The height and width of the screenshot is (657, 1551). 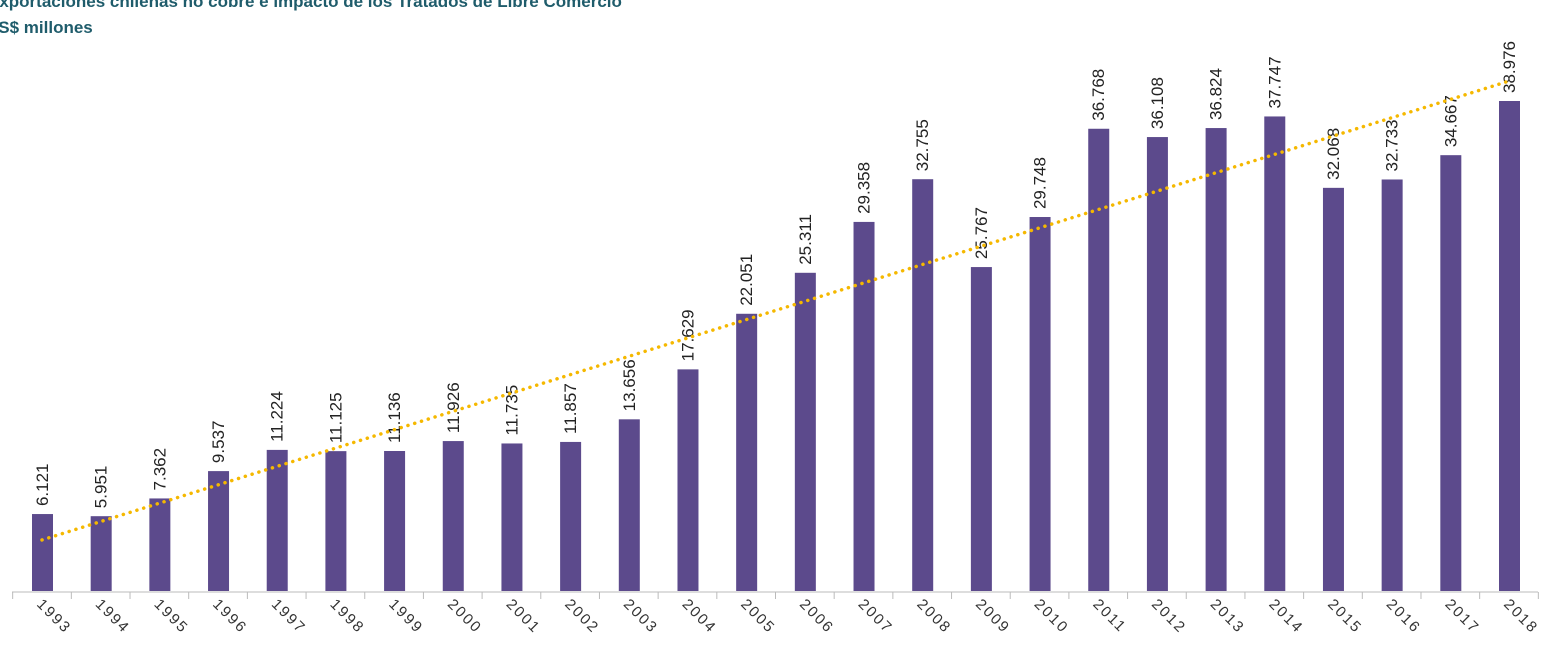 What do you see at coordinates (1509, 67) in the screenshot?
I see `data-label: 38.976` at bounding box center [1509, 67].